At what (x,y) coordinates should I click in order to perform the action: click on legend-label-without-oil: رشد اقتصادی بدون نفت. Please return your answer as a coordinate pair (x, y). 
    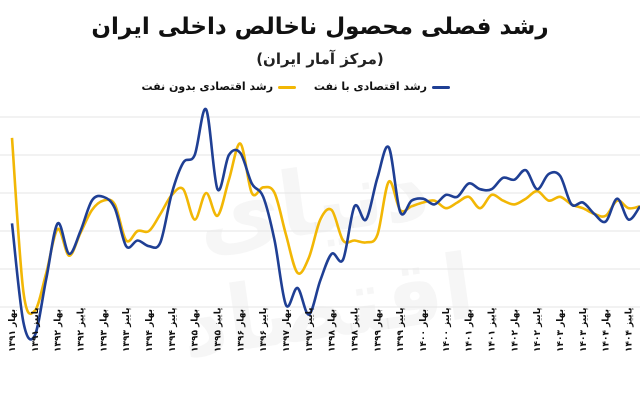
    Looking at the image, I should click on (207, 86).